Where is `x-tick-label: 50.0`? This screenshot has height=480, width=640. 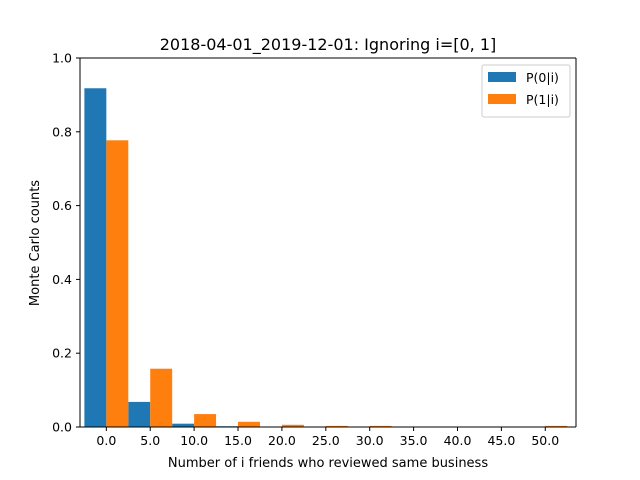
x-tick-label: 50.0 is located at coordinates (545, 440).